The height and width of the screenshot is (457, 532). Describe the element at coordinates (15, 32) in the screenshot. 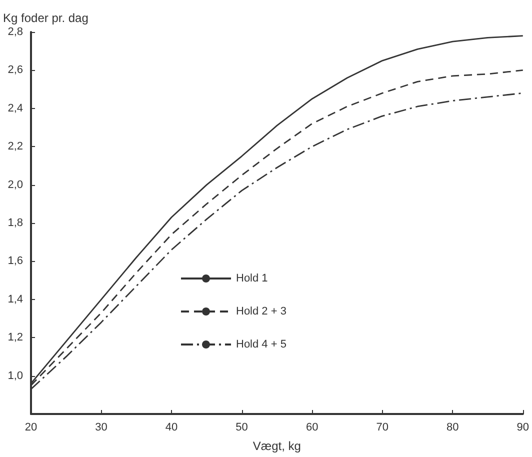

I see `y-tick-label: 2,8` at that location.